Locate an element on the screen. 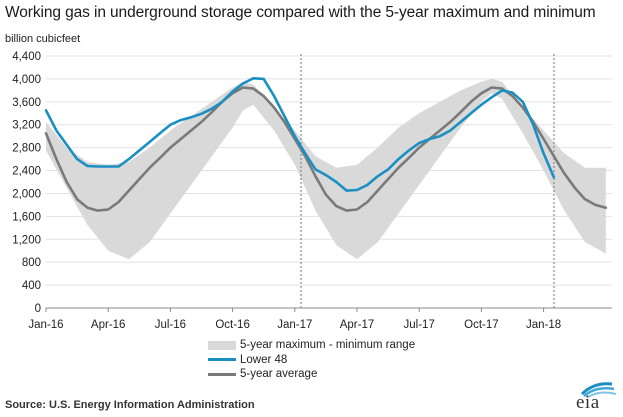 Image resolution: width=623 pixels, height=417 pixels. y-tick-label: 0 is located at coordinates (38, 309).